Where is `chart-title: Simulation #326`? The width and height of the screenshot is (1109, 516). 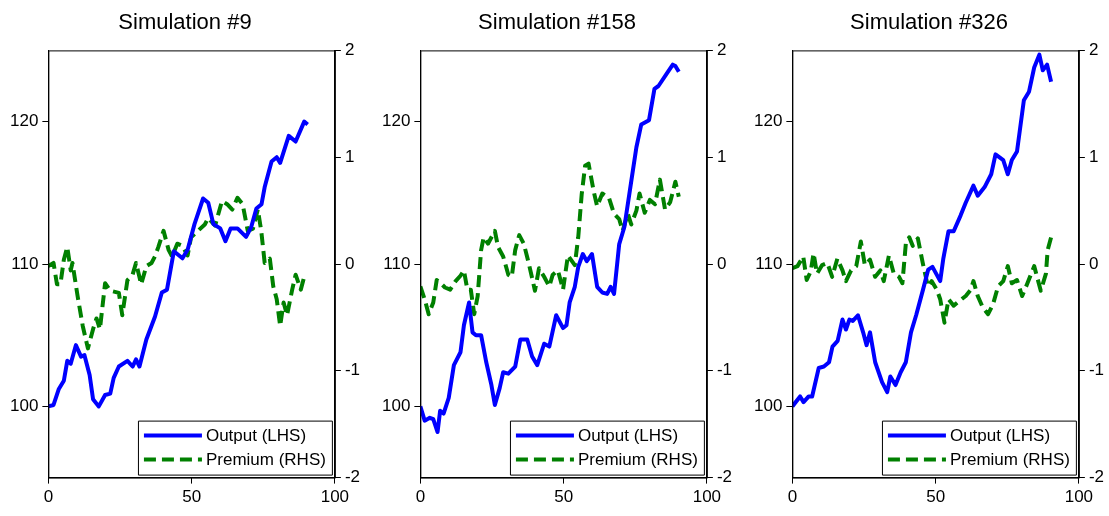
chart-title: Simulation #326 is located at coordinates (929, 22).